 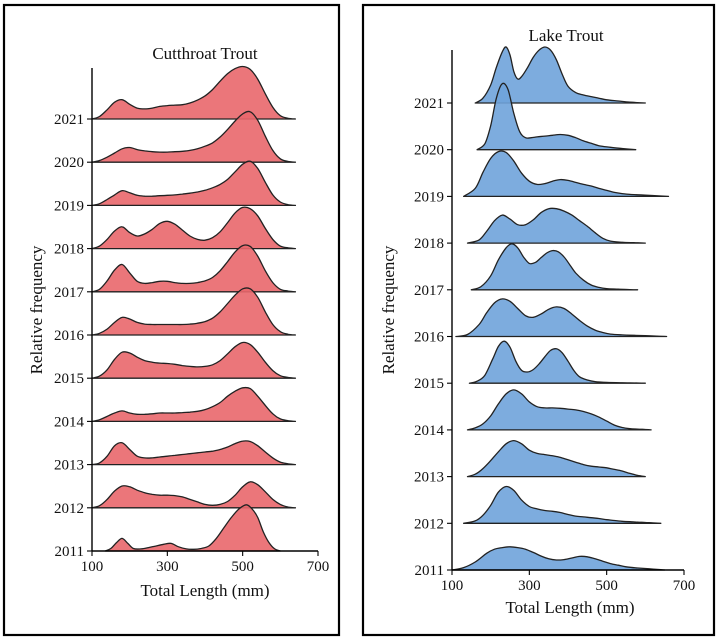 What do you see at coordinates (561, 318) in the screenshot?
I see `lake-ridge-2016` at bounding box center [561, 318].